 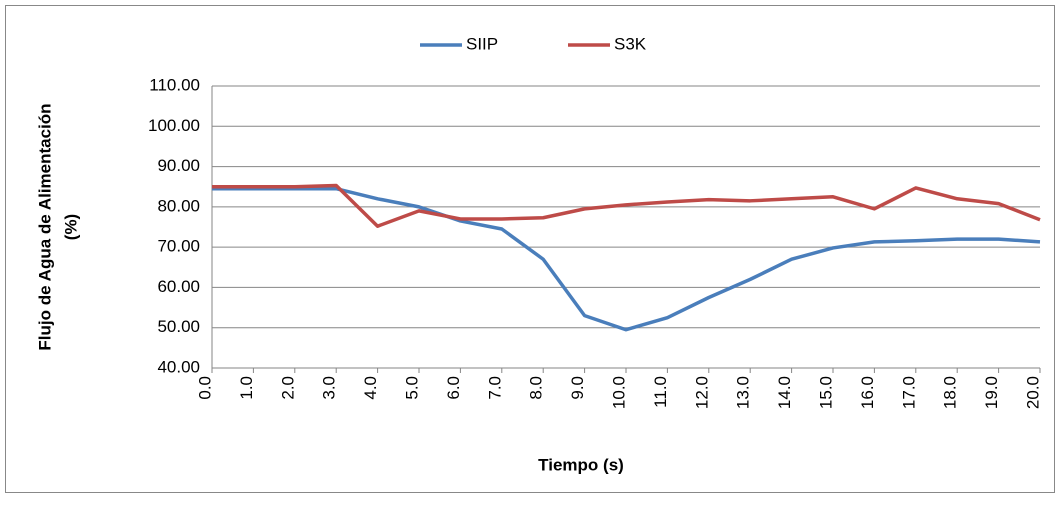 What do you see at coordinates (991, 392) in the screenshot?
I see `x-tick-label: 19.0` at bounding box center [991, 392].